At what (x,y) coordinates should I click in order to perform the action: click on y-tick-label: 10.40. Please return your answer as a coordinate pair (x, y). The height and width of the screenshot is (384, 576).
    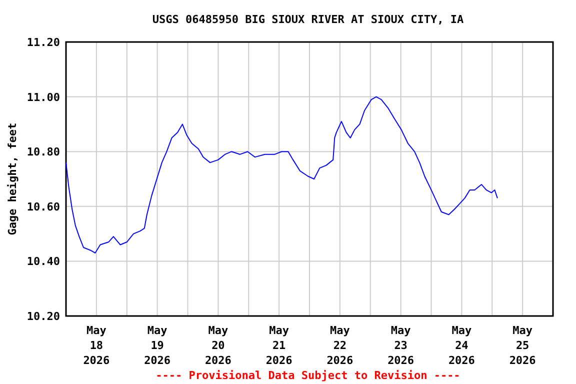
    Looking at the image, I should click on (43, 261).